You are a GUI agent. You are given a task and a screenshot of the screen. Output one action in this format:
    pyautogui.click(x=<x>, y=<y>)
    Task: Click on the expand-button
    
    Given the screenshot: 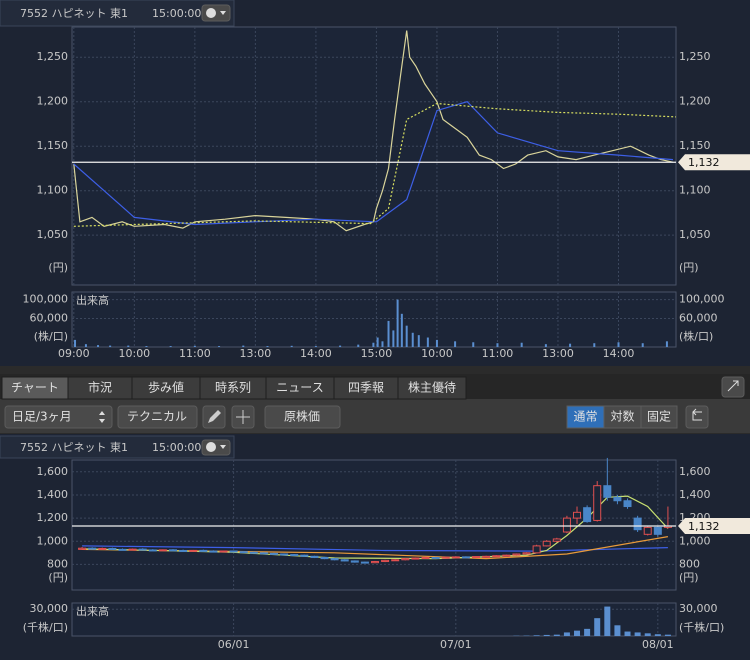 What is the action you would take?
    pyautogui.click(x=733, y=387)
    